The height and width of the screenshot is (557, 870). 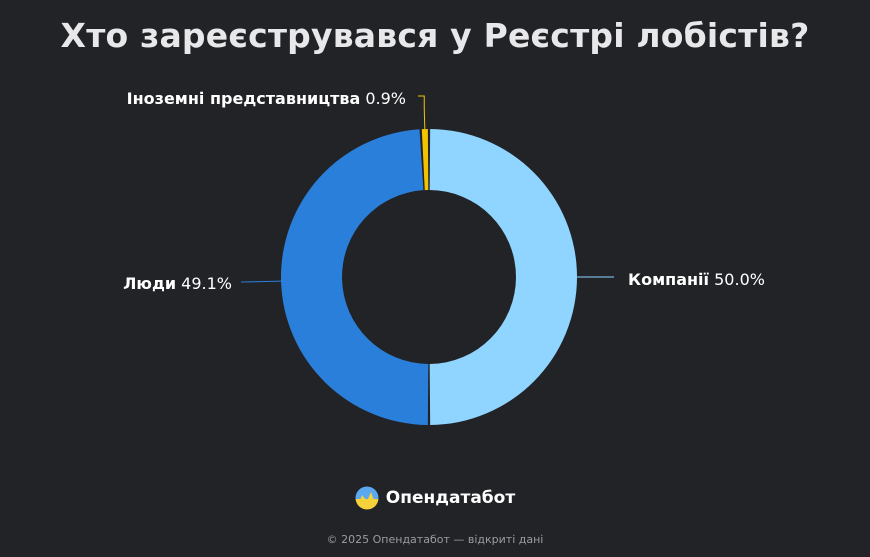 What do you see at coordinates (149, 283) in the screenshot?
I see `slice-label-name: Люди` at bounding box center [149, 283].